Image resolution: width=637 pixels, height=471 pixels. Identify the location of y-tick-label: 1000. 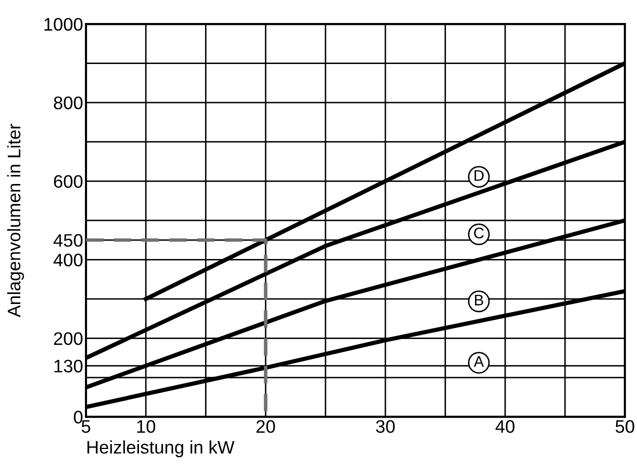
(63, 24).